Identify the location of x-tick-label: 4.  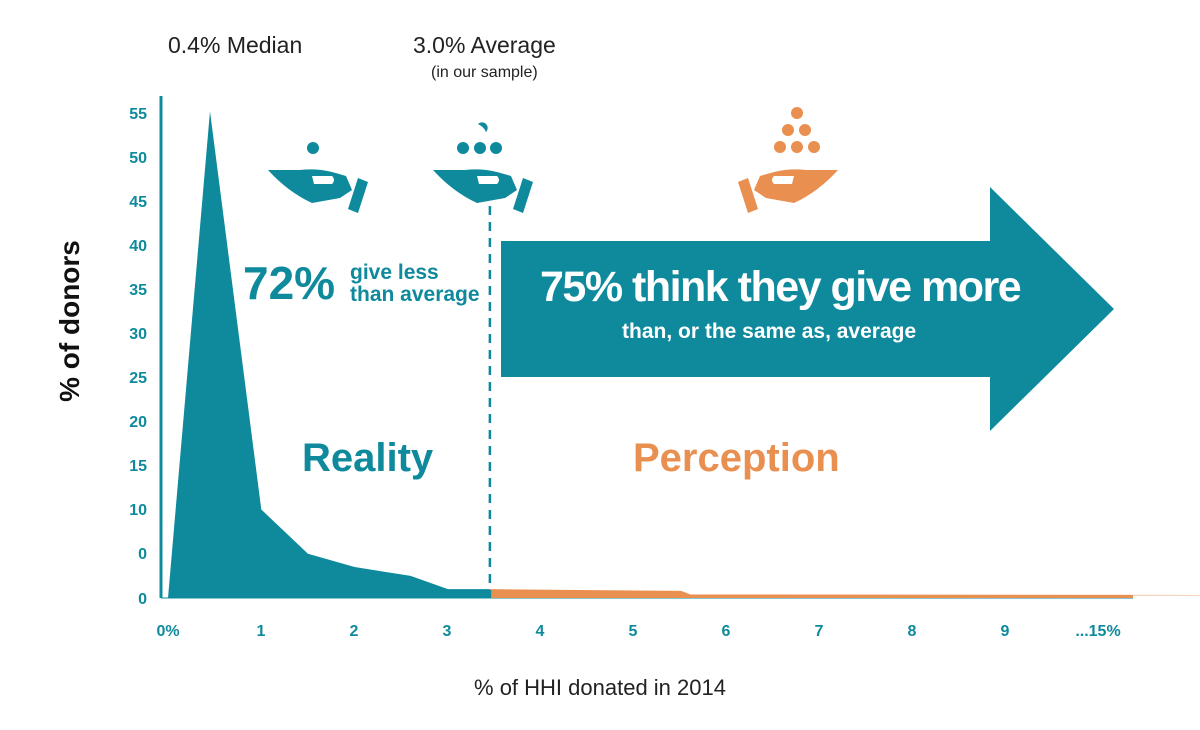
(540, 631).